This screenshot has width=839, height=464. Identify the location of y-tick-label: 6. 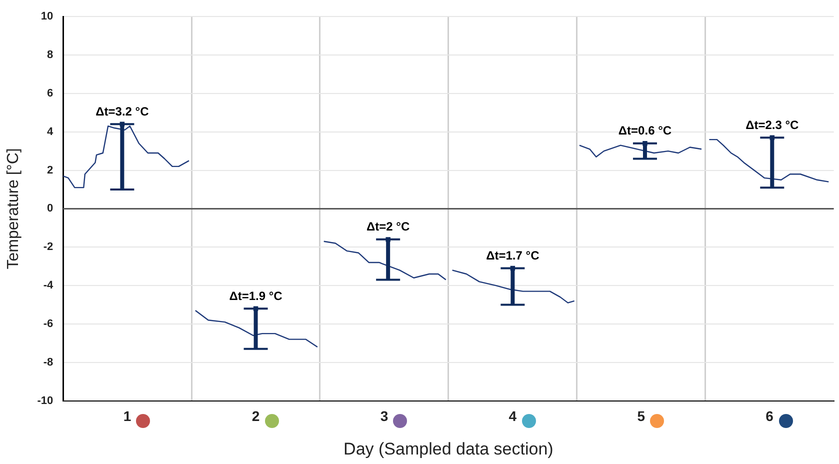
(50, 93).